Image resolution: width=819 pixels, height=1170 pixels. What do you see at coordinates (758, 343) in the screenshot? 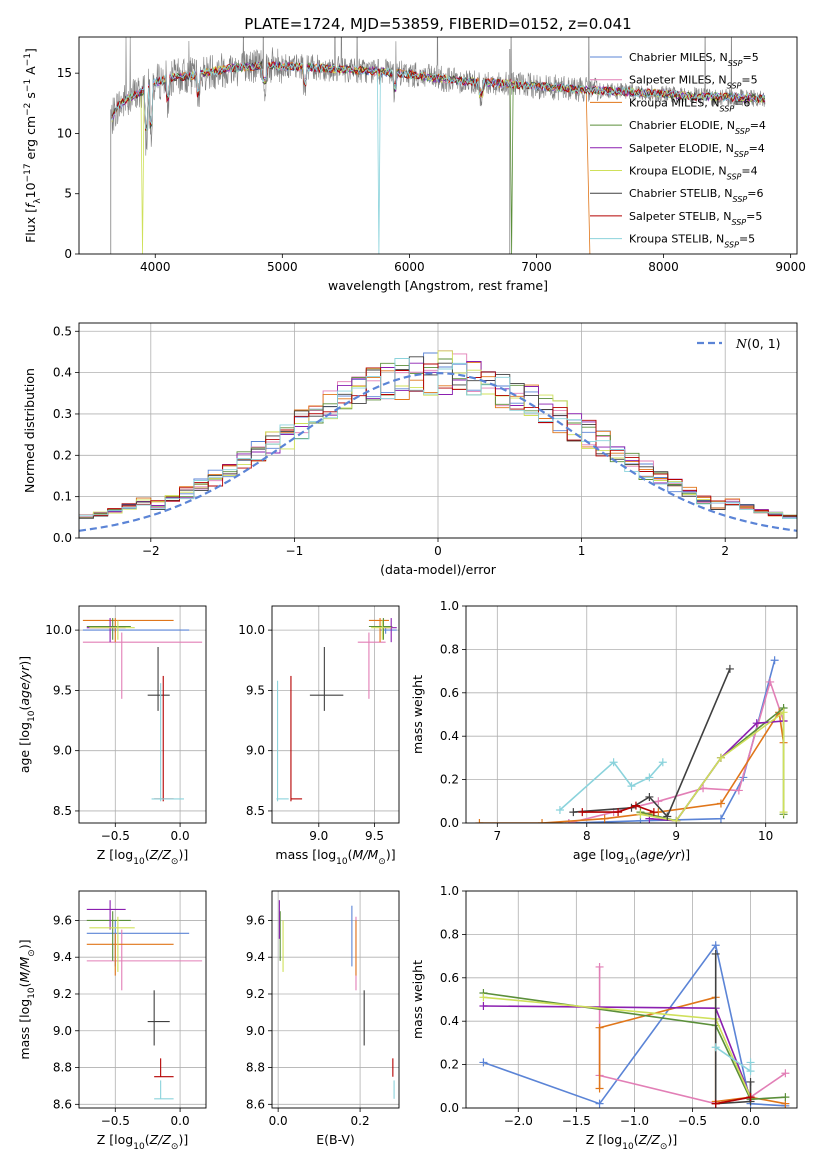
I see `legend-label-gaussian: N(0, 1)` at bounding box center [758, 343].